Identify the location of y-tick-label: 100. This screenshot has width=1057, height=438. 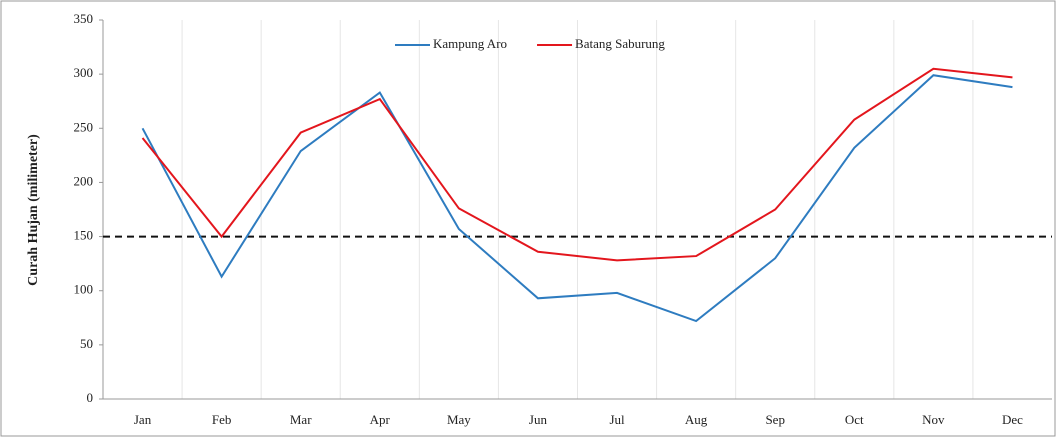
(84, 289).